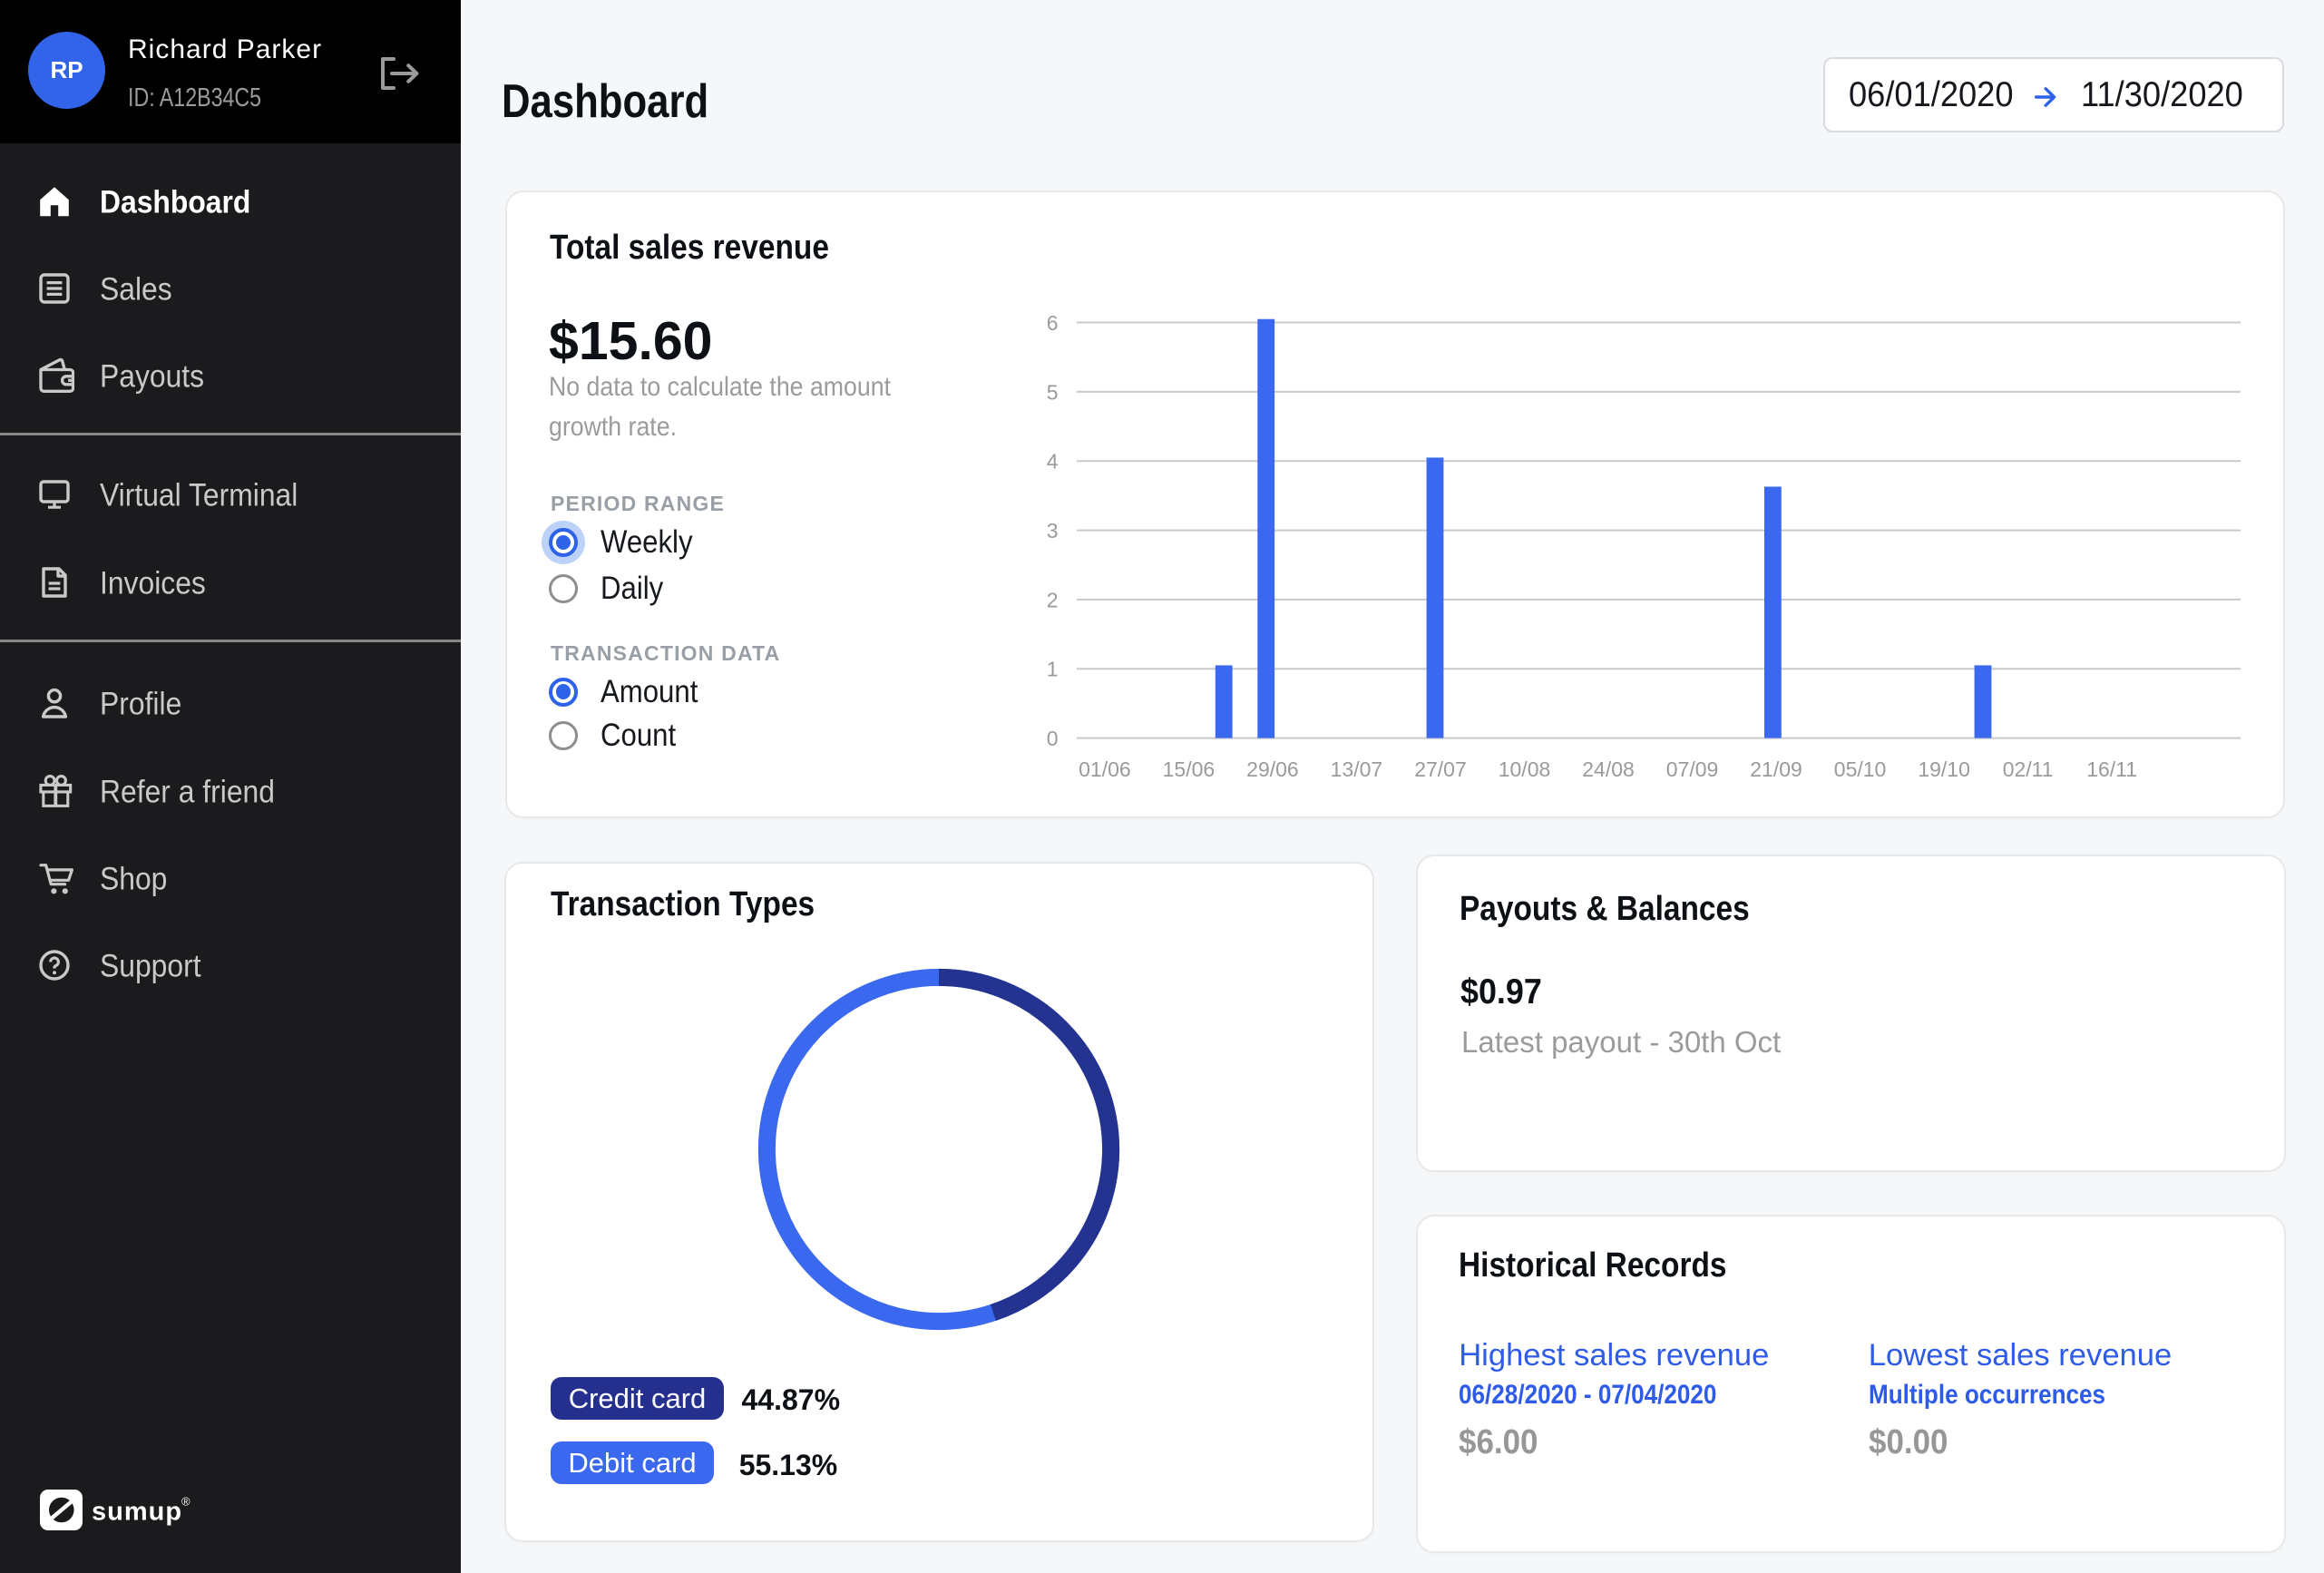 The height and width of the screenshot is (1573, 2324). I want to click on svg-text: 2, so click(1053, 599).